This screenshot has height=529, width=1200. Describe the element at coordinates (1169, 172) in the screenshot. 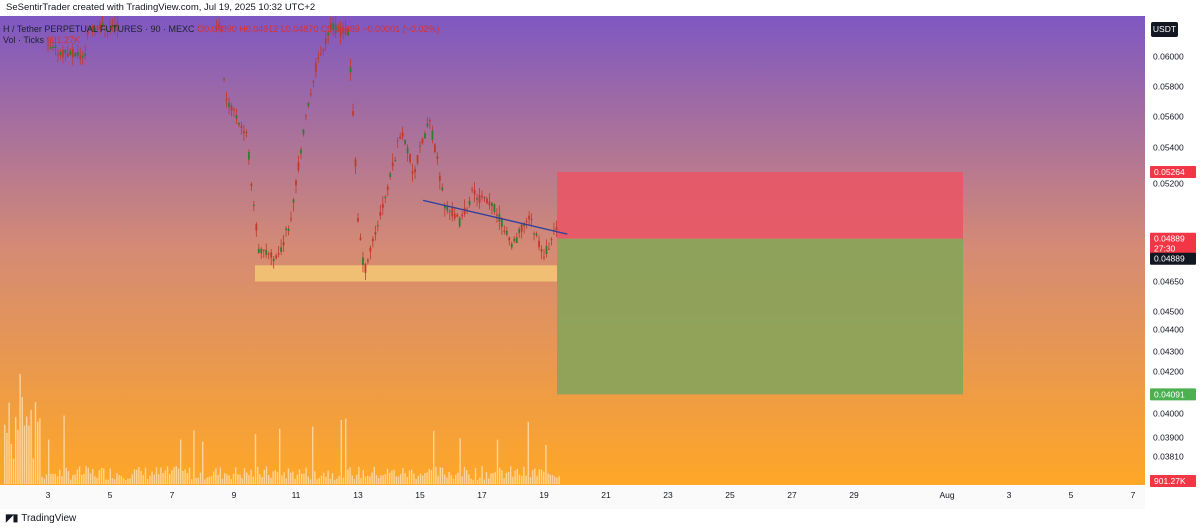

I see `price-label: 0.05264` at that location.